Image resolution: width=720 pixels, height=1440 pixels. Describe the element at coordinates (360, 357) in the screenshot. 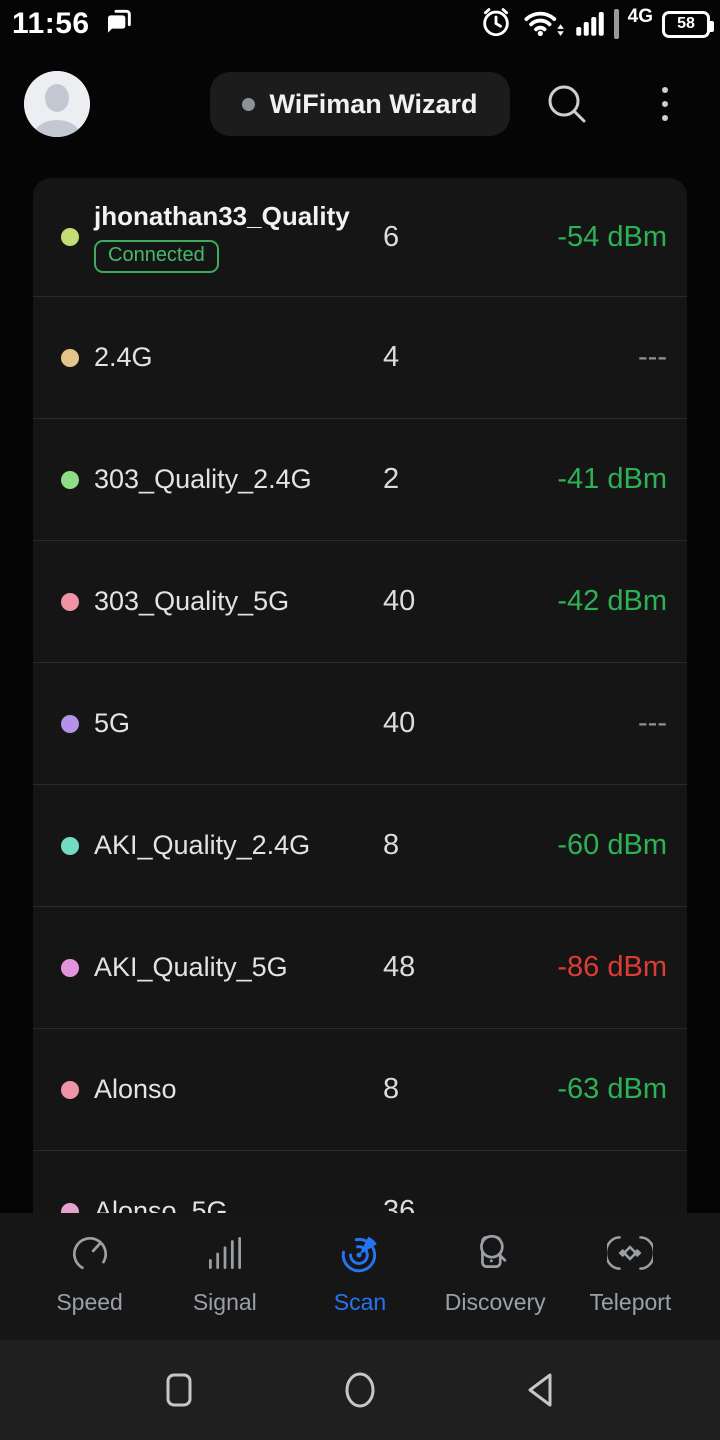

I see `network-row: 2.4G 4 ---` at that location.